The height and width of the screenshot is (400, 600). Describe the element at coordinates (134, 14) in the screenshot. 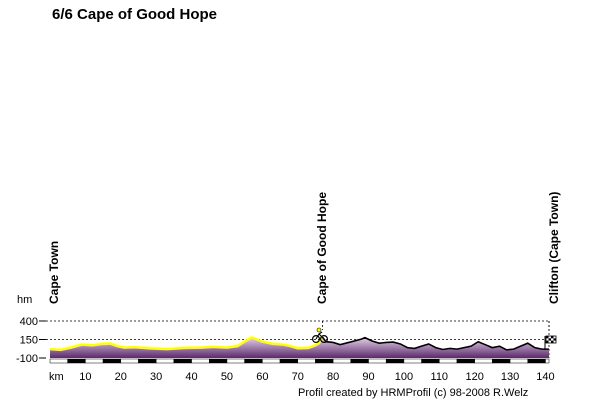

I see `chart-title: 6/6 Cape of Good Hope` at that location.